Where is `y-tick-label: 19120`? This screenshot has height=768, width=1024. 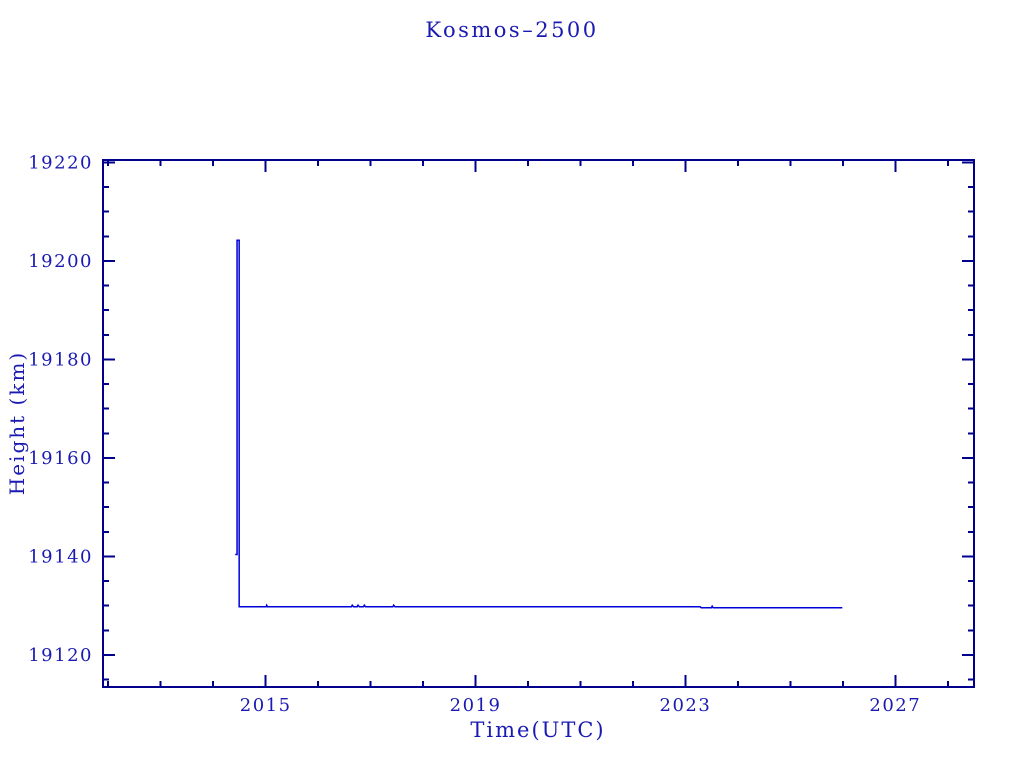
y-tick-label: 19120 is located at coordinates (60, 655).